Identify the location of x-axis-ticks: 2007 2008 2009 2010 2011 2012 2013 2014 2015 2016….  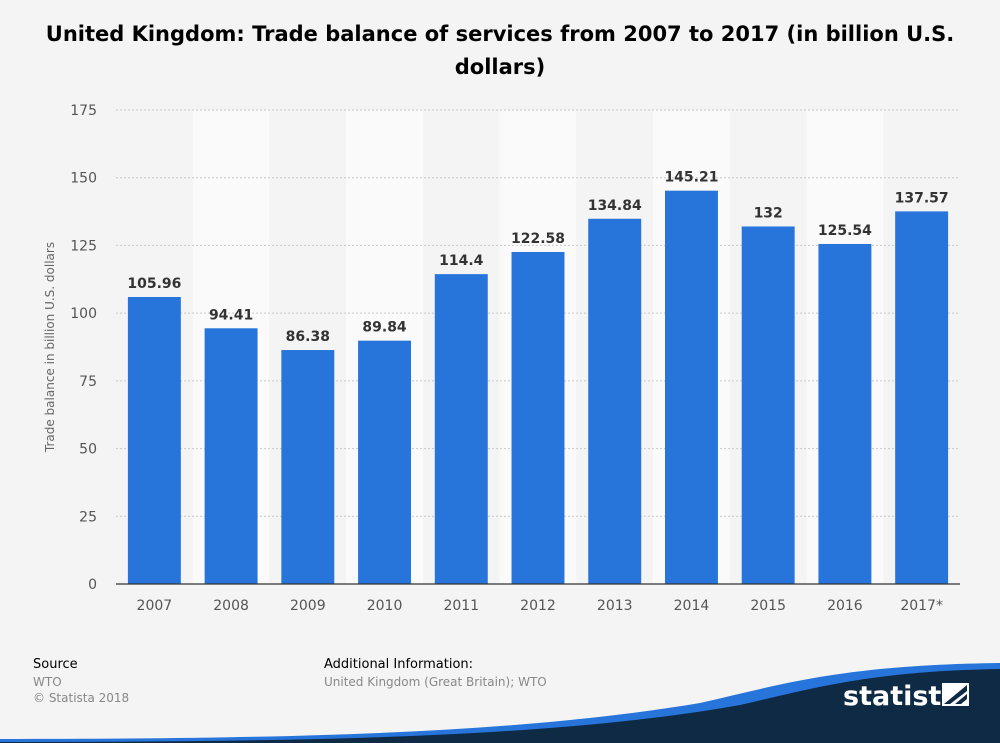
(540, 606).